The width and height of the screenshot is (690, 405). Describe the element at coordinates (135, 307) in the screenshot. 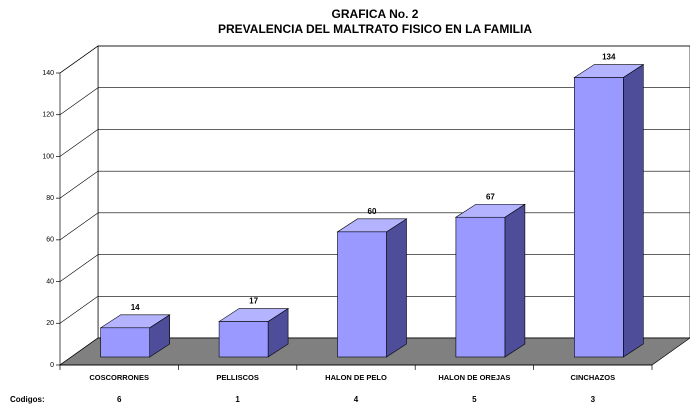

I see `value-label: 14` at that location.